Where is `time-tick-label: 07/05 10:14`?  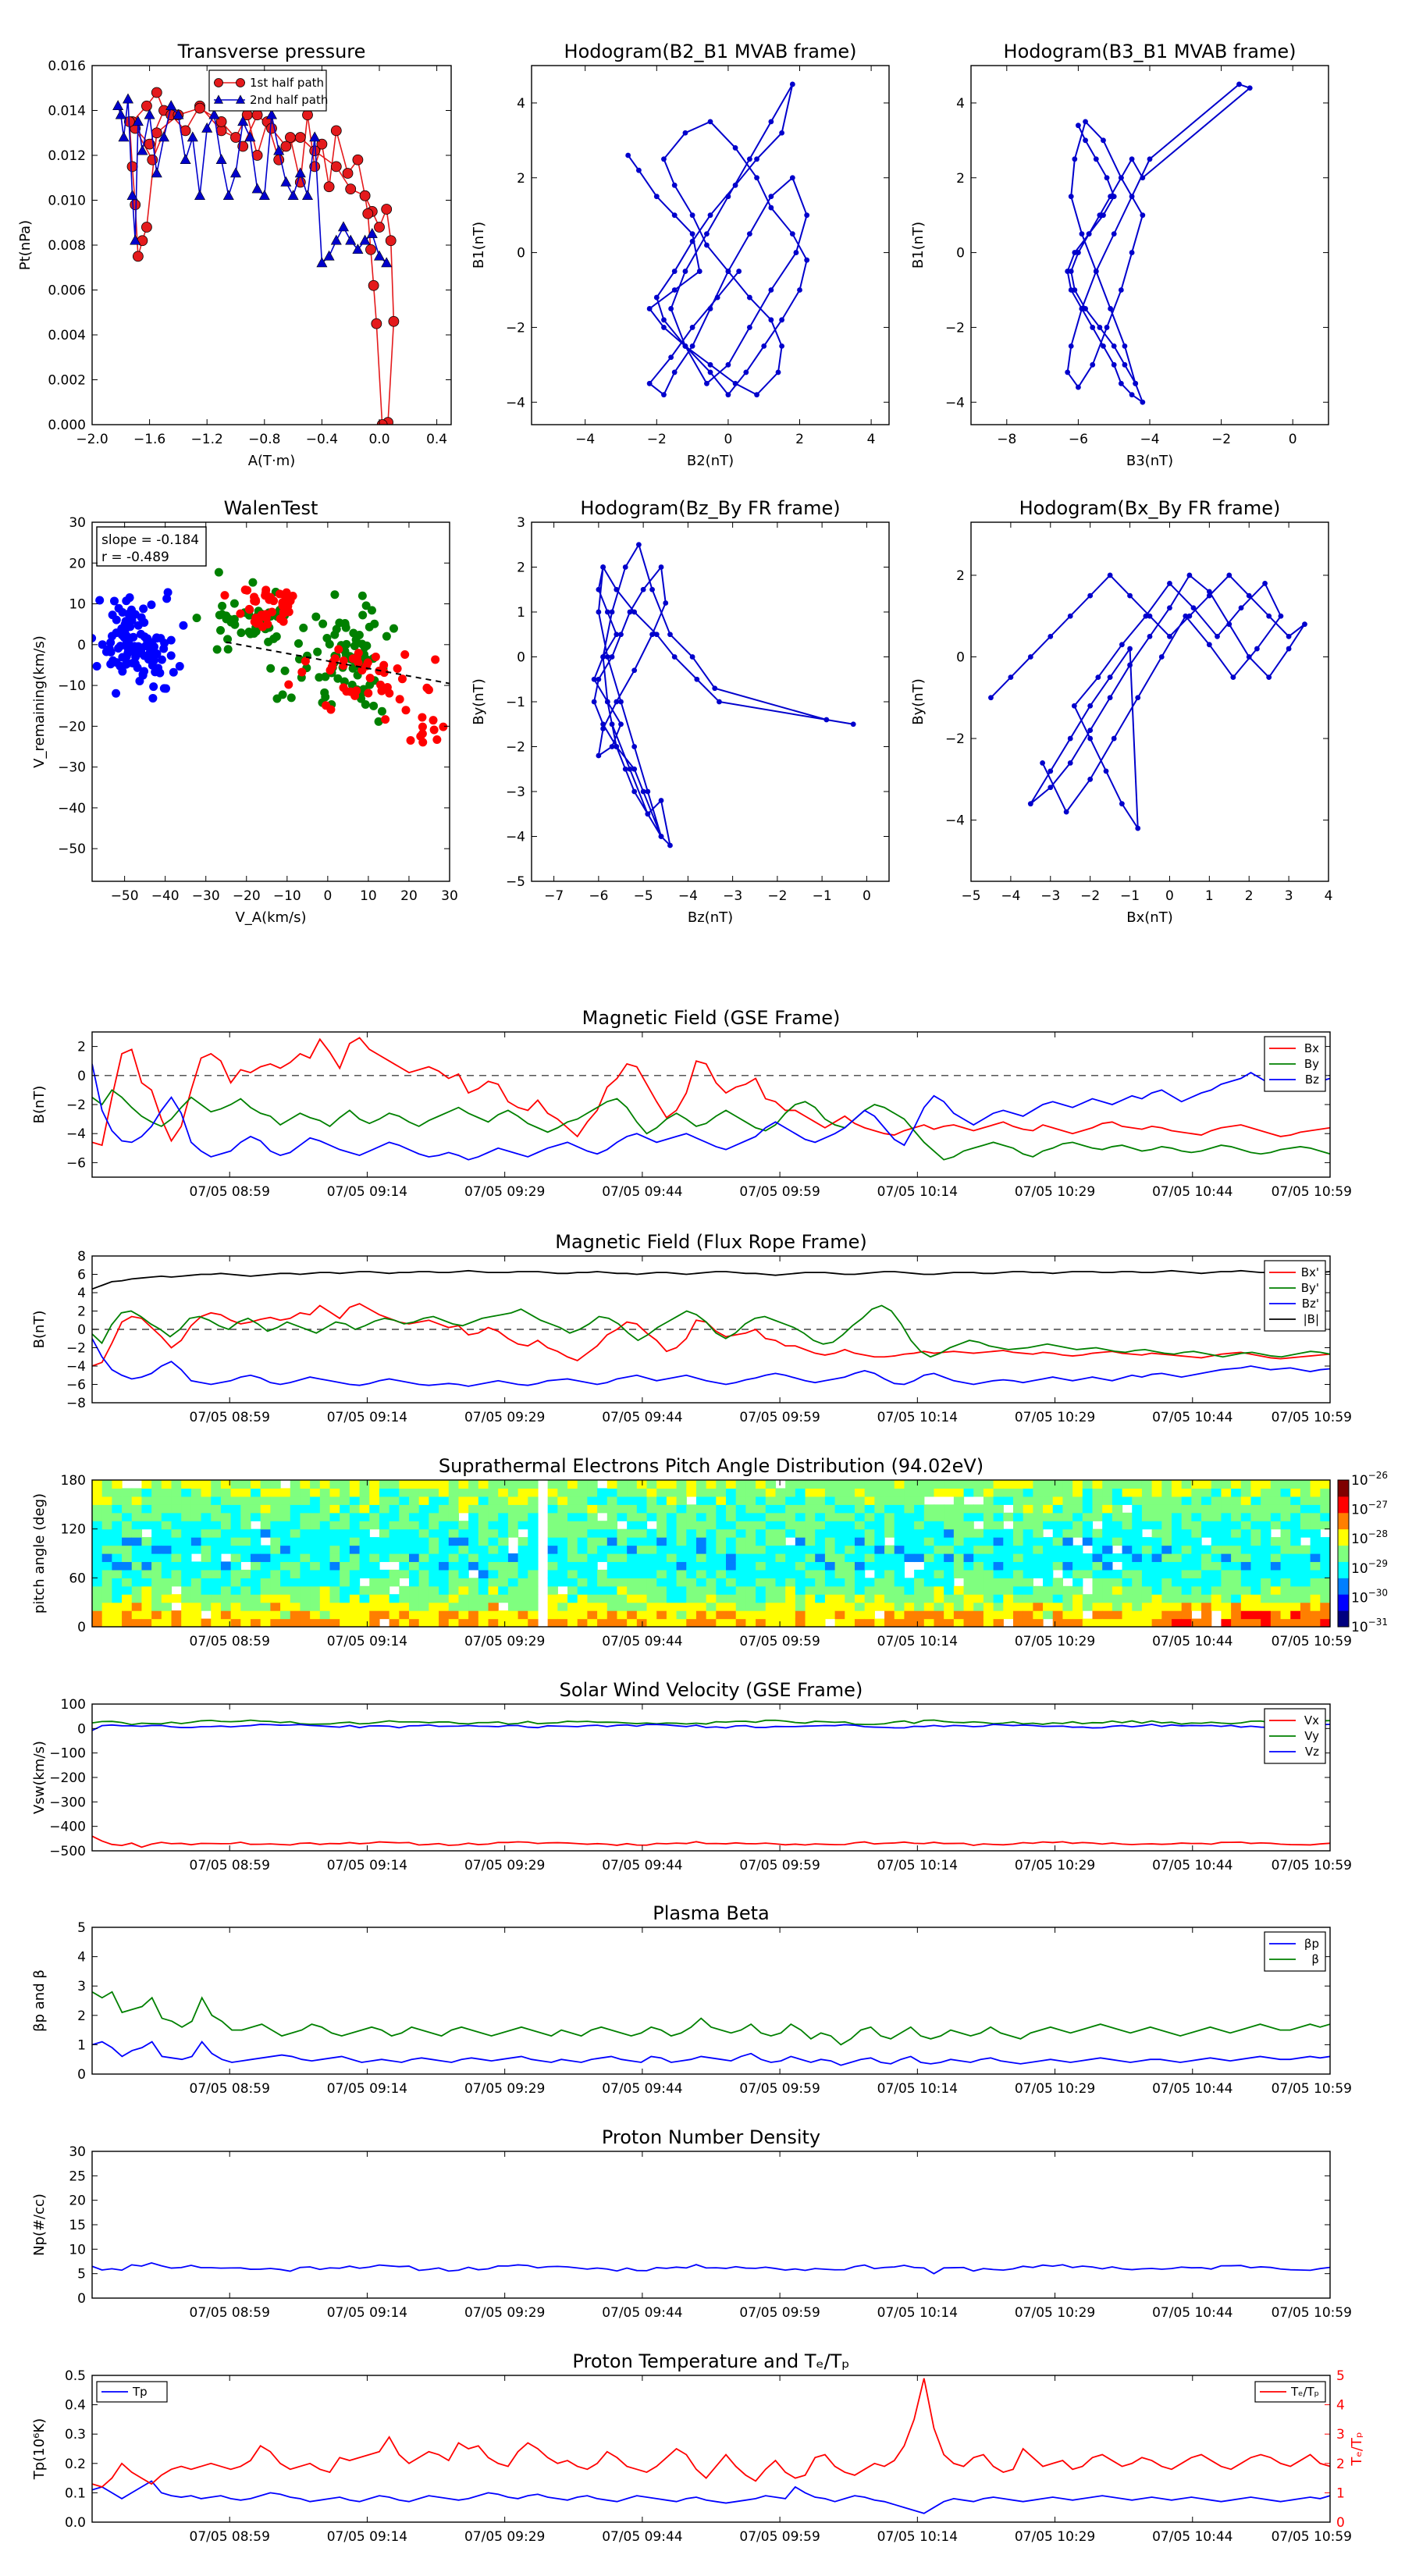 time-tick-label: 07/05 10:14 is located at coordinates (917, 1641).